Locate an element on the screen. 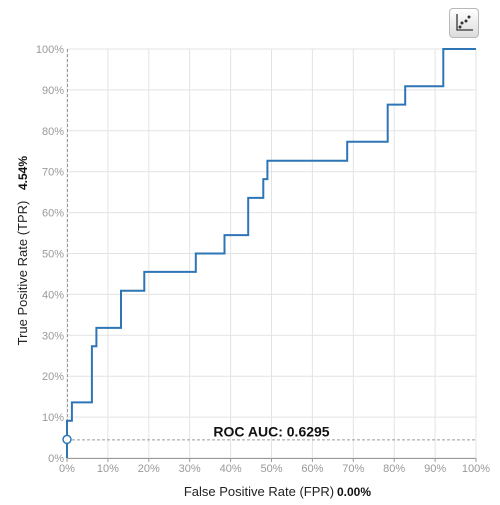  y-tick-label: 60% is located at coordinates (53, 214).